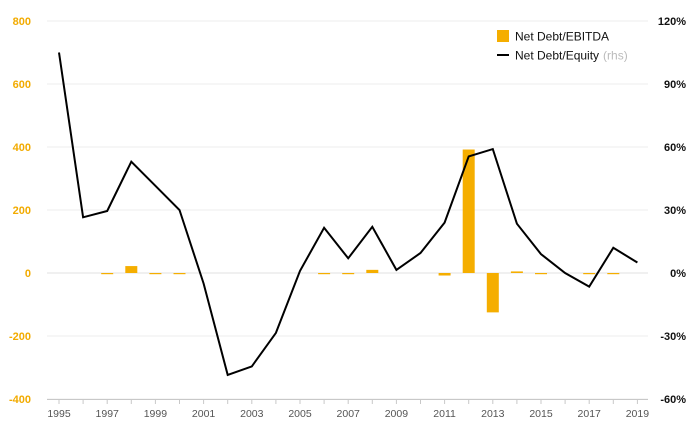 The width and height of the screenshot is (700, 433). Describe the element at coordinates (444, 414) in the screenshot. I see `x-tick-label: 2011` at that location.